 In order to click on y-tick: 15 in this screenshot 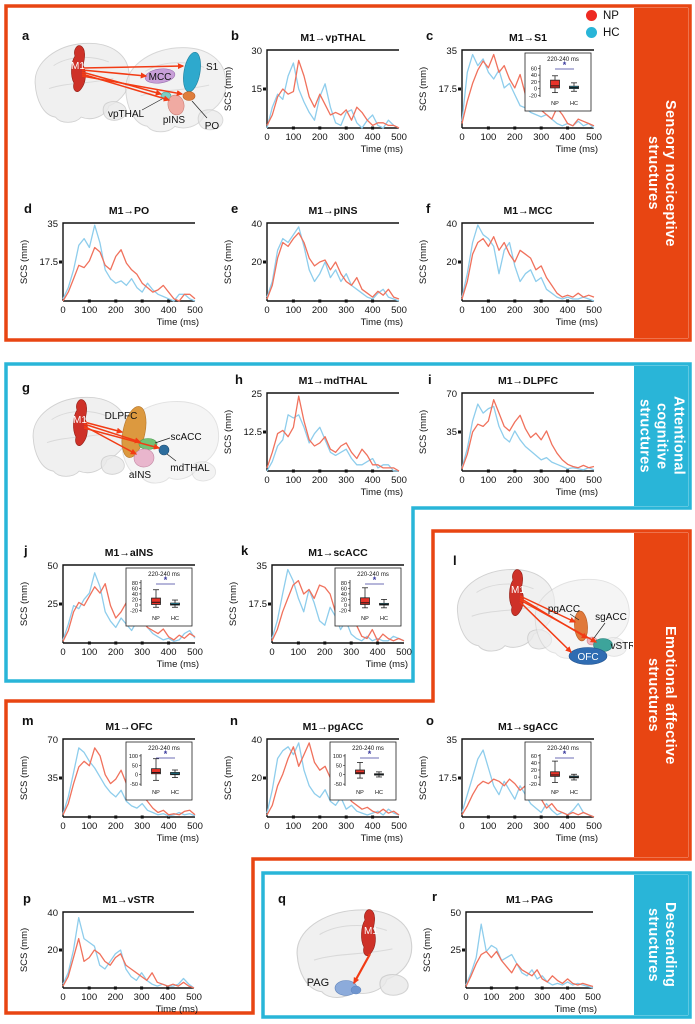, I will do `click(256, 89)`.